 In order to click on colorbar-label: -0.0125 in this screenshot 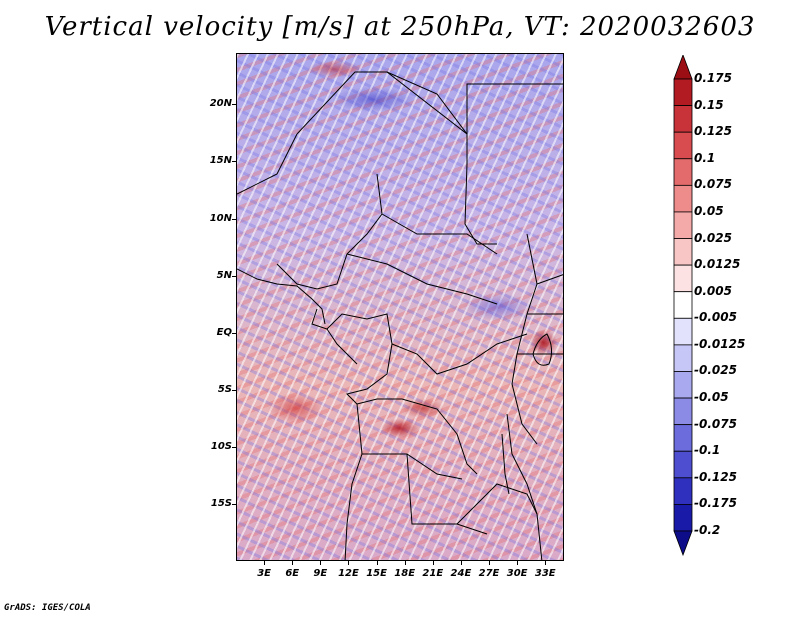, I will do `click(720, 343)`.